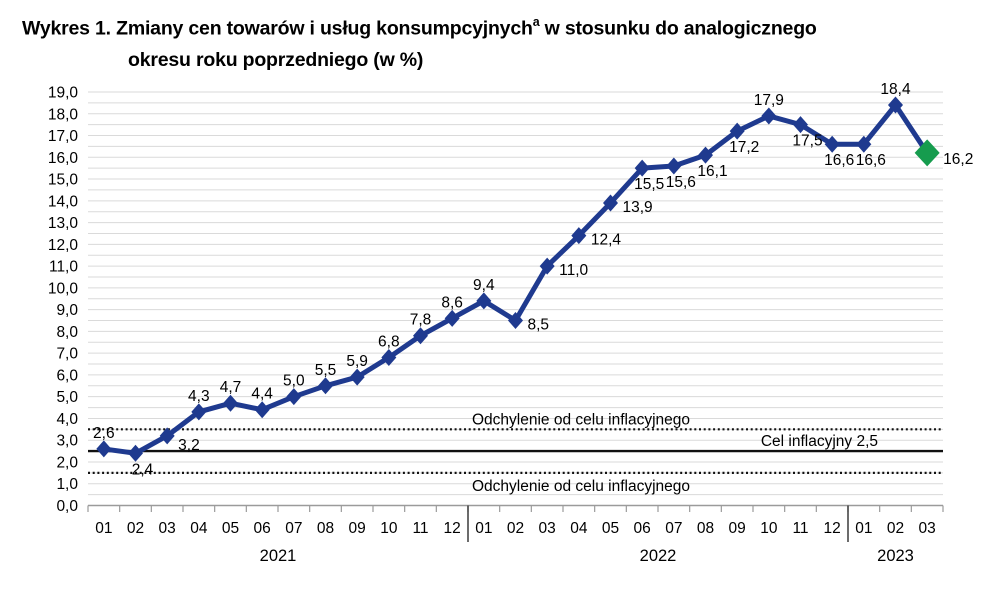 This screenshot has width=999, height=601. Describe the element at coordinates (67, 354) in the screenshot. I see `svg-text: 7,0` at that location.